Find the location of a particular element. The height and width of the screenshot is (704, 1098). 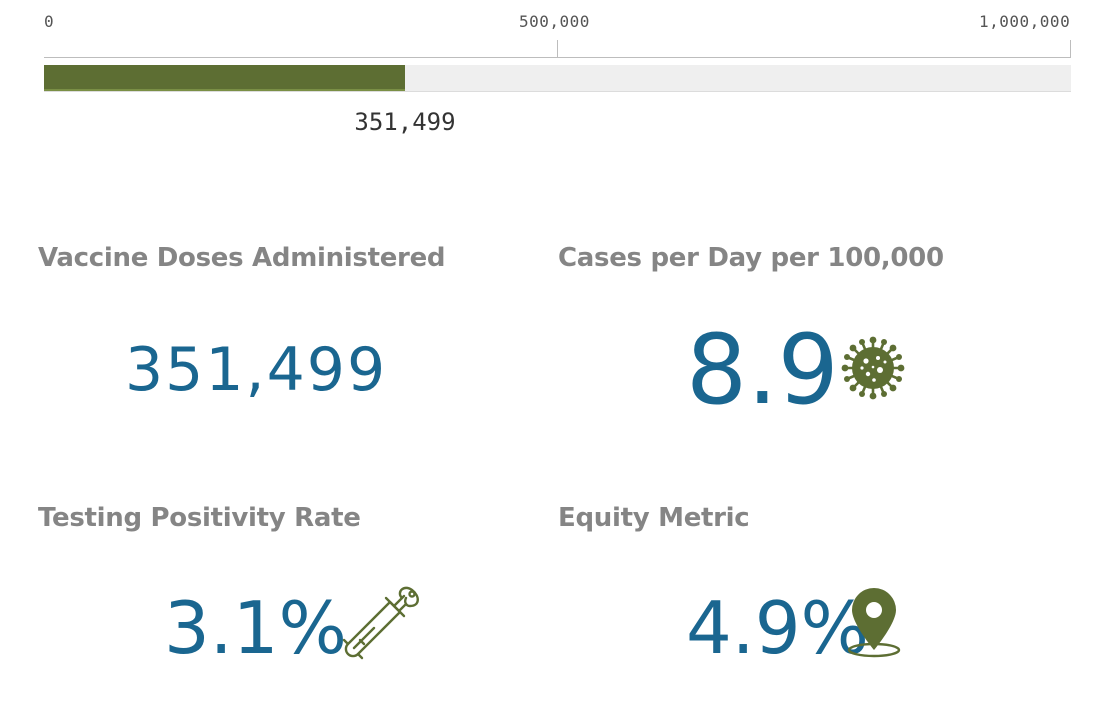

virus-icon is located at coordinates (873, 368).